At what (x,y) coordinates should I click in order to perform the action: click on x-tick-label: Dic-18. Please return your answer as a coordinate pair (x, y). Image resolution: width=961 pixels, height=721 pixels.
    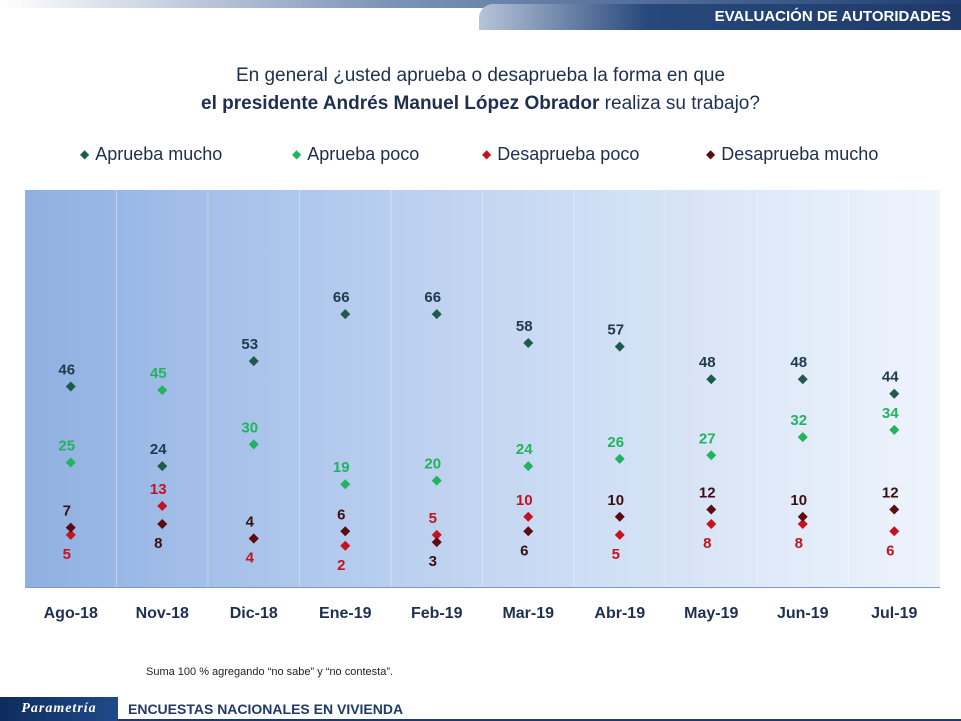
    Looking at the image, I should click on (254, 613).